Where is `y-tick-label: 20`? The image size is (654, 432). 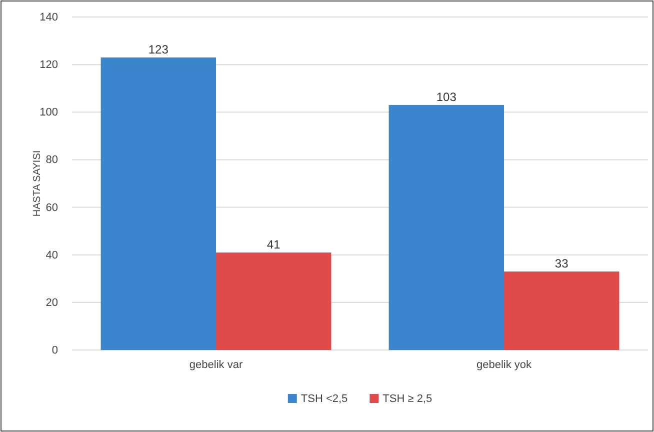
y-tick-label: 20 is located at coordinates (52, 302).